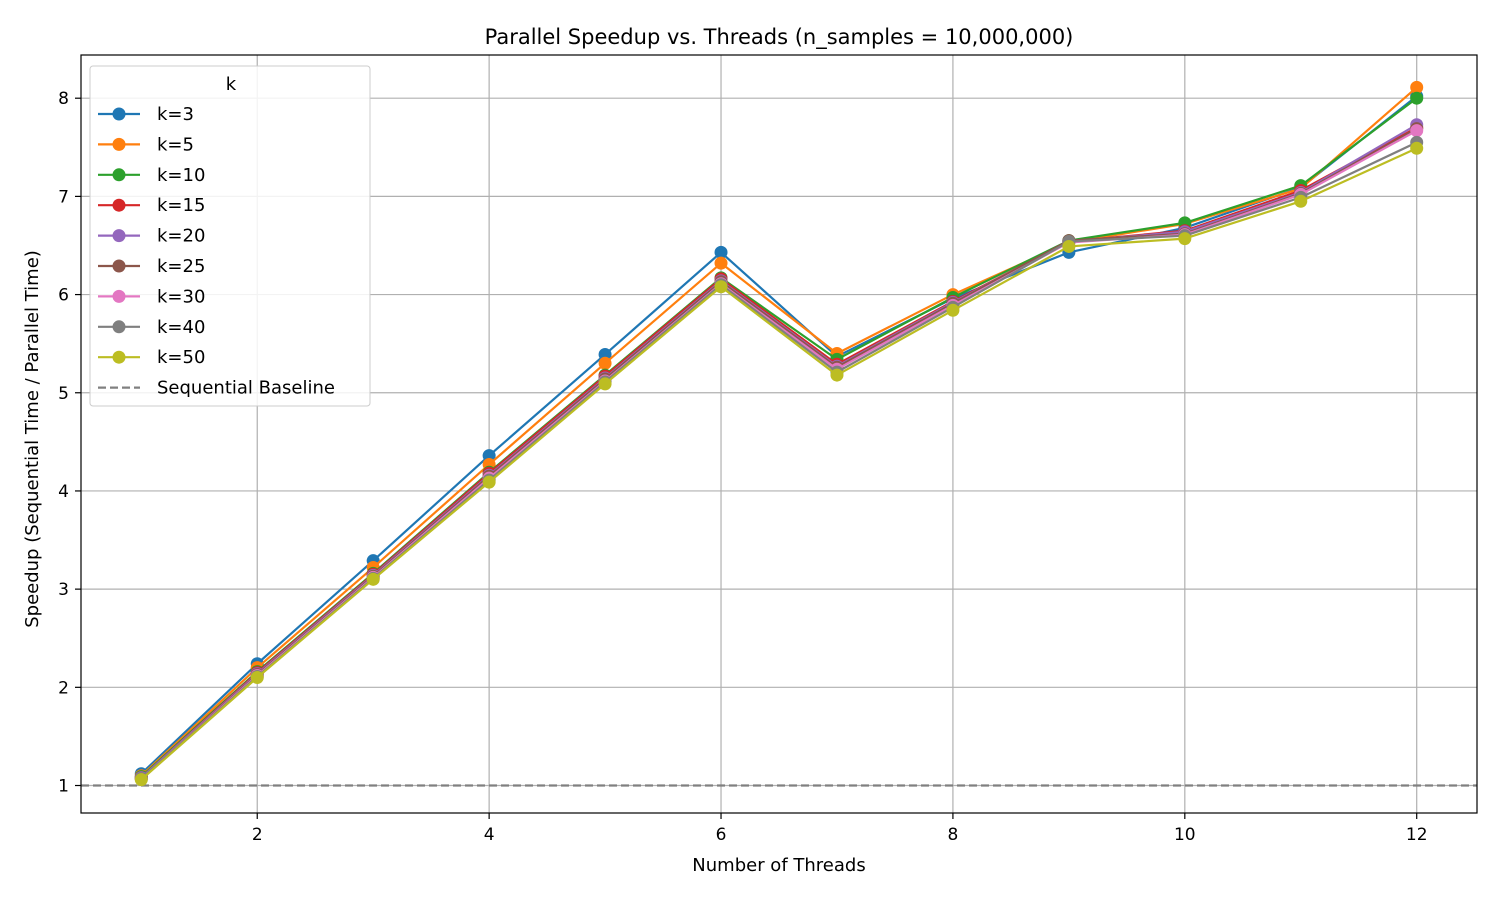  I want to click on legend-label: Sequential Baseline, so click(246, 388).